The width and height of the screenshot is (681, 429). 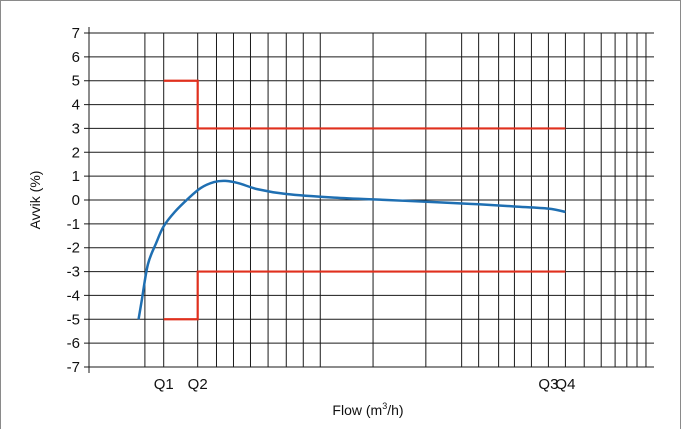 What do you see at coordinates (73, 224) in the screenshot?
I see `y-tick-label: -1` at bounding box center [73, 224].